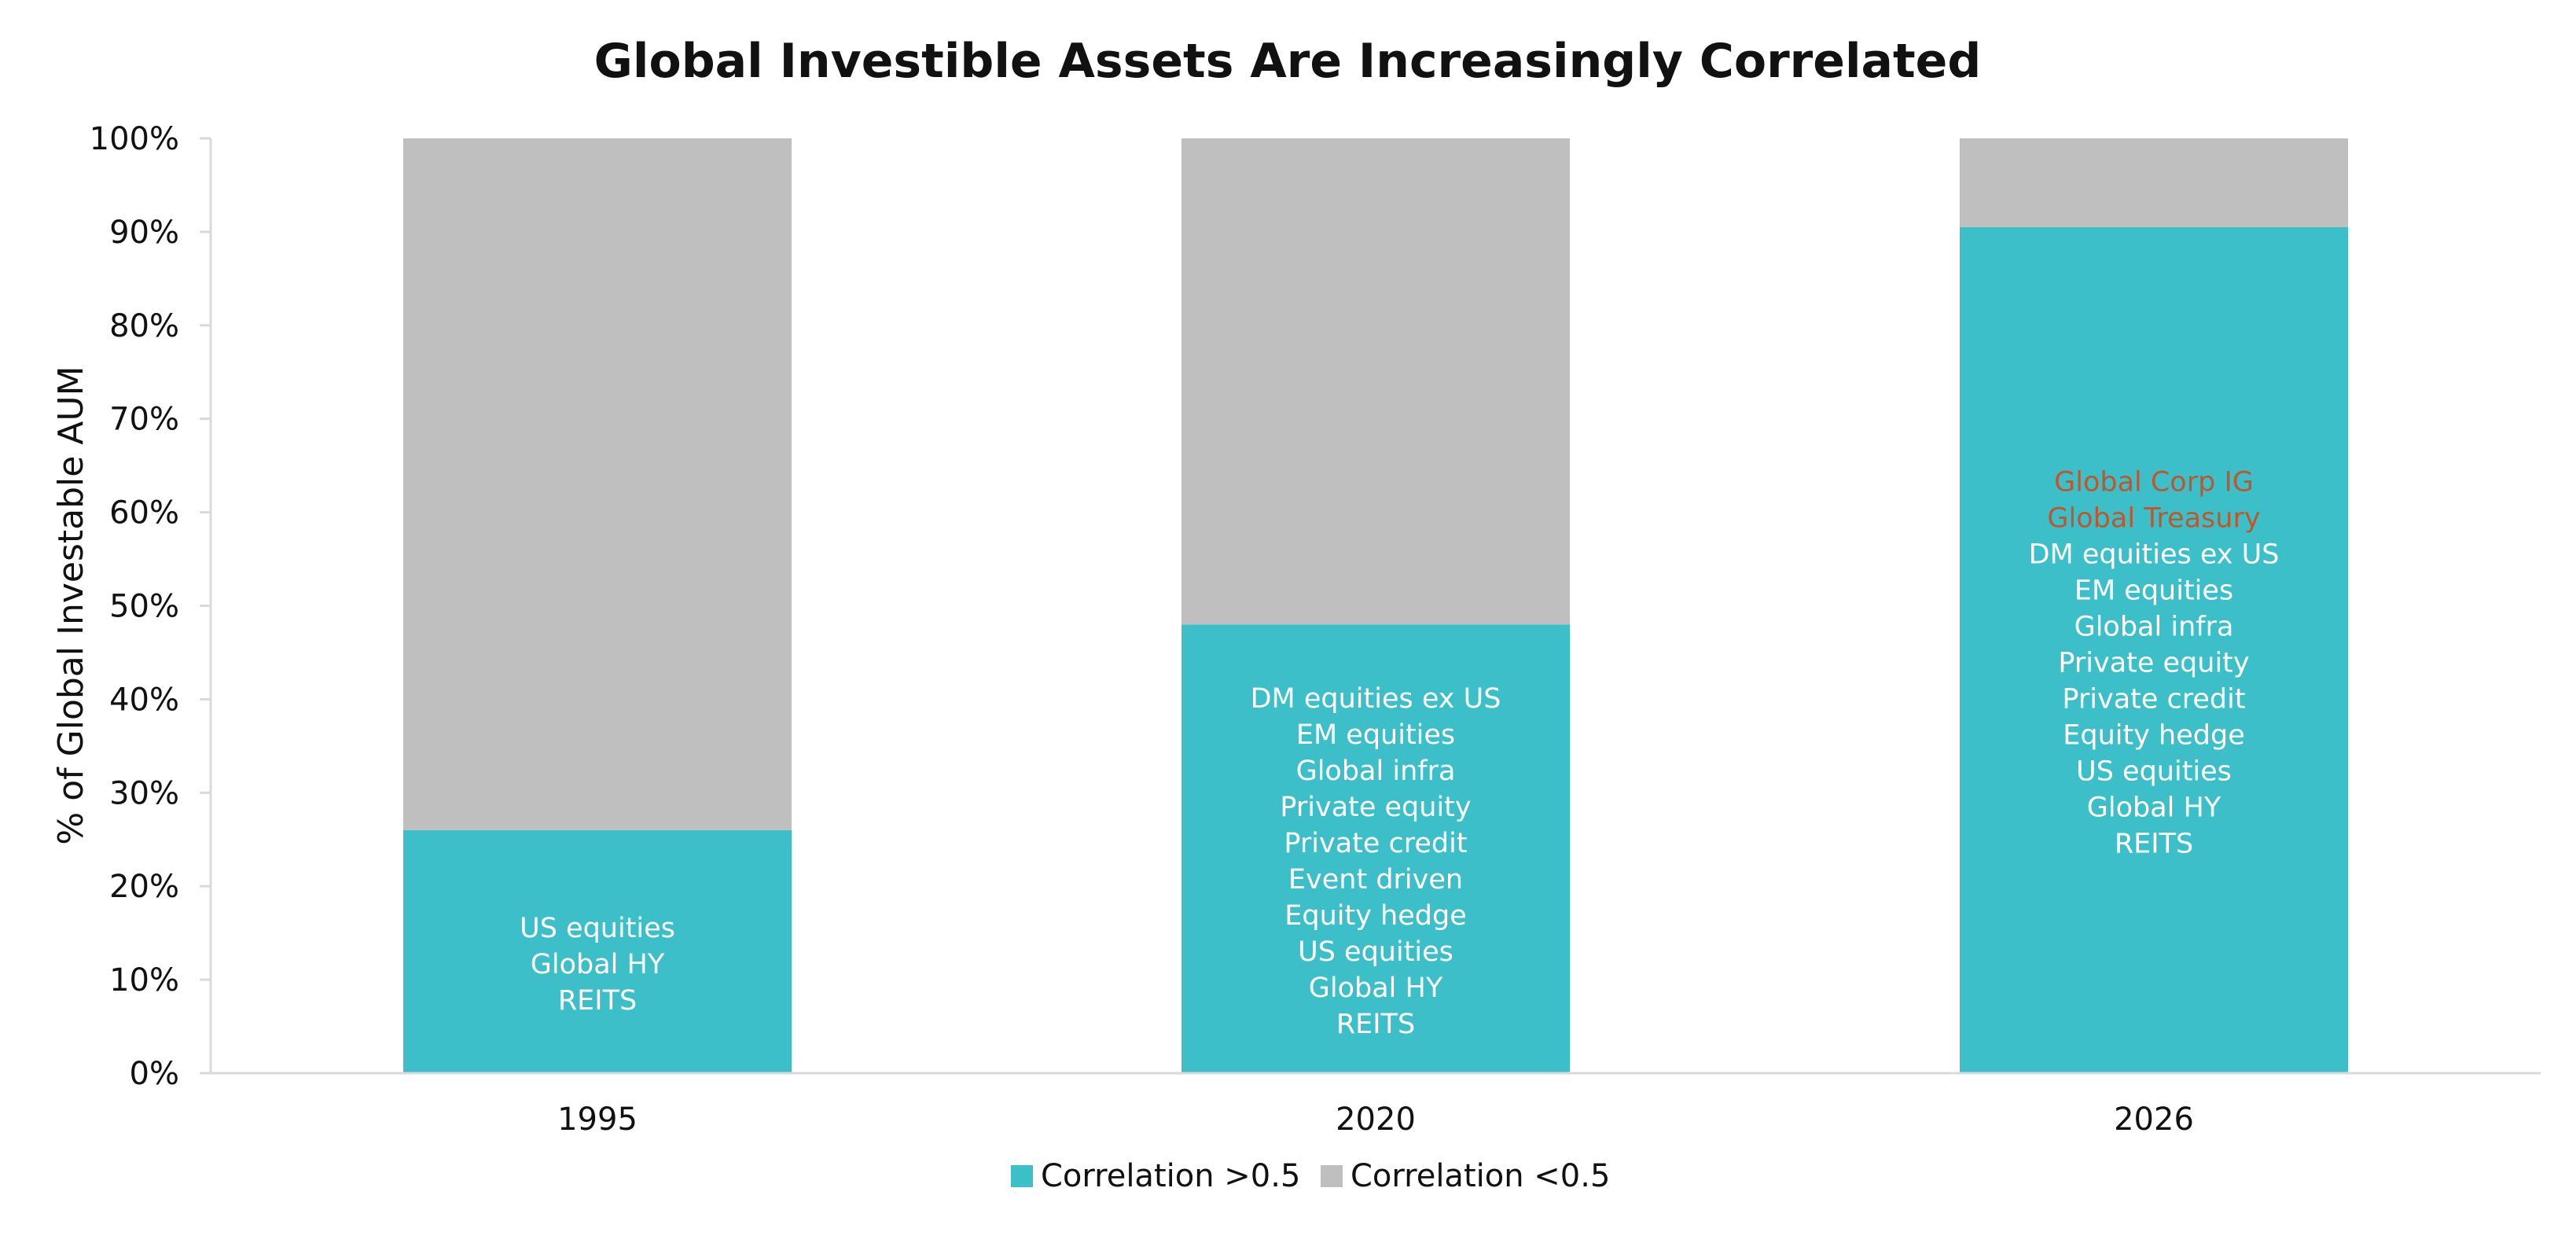 The height and width of the screenshot is (1243, 2576). I want to click on bar-label-2026: Private equity, so click(2153, 663).